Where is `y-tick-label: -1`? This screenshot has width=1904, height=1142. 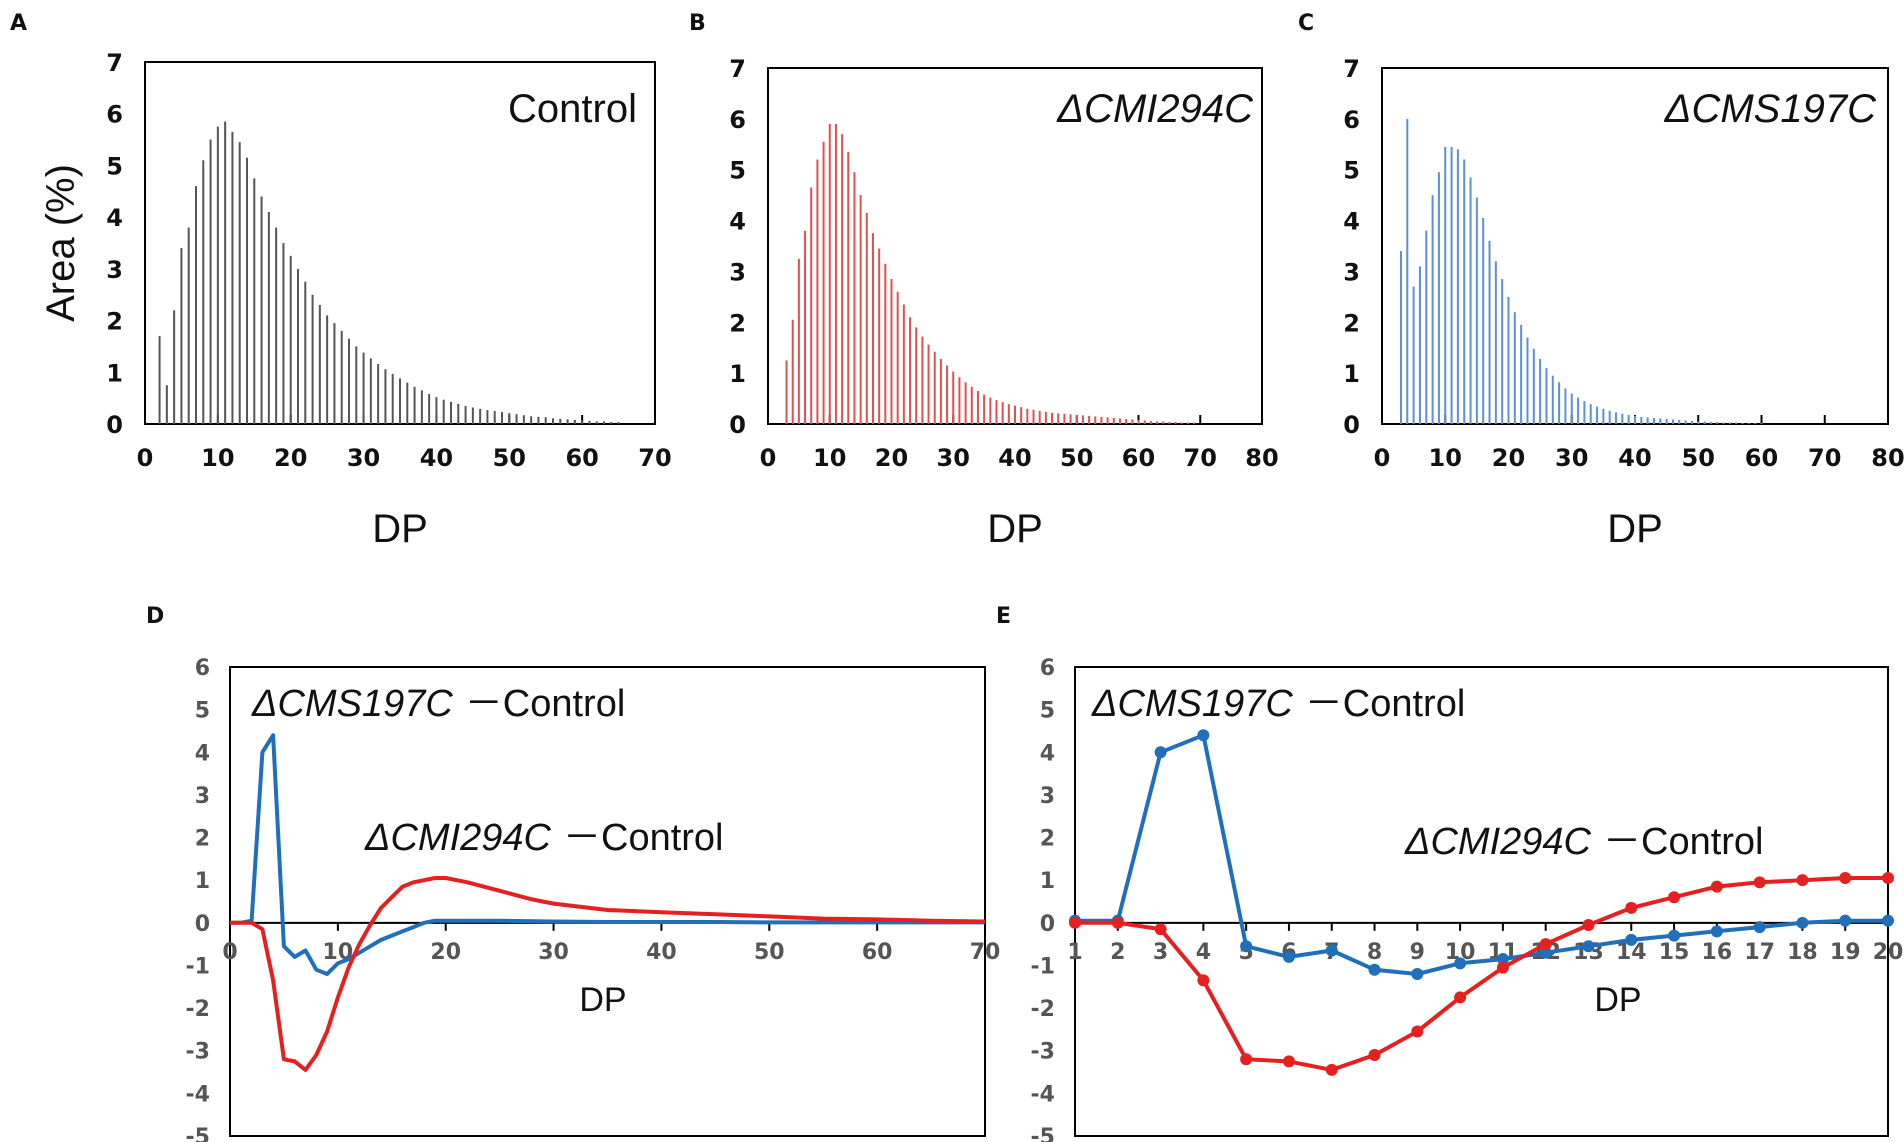 y-tick-label: -1 is located at coordinates (1043, 966).